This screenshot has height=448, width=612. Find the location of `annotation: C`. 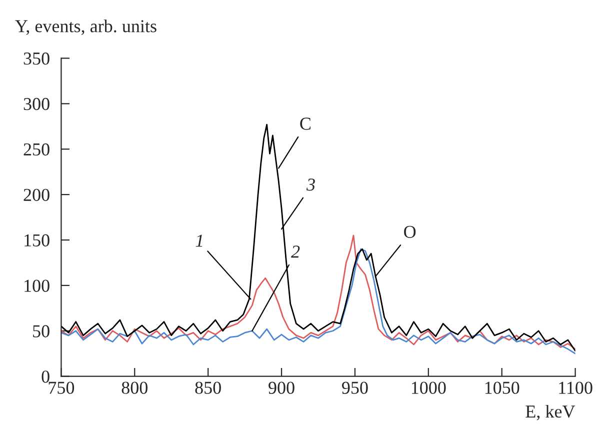

annotation: C is located at coordinates (305, 124).